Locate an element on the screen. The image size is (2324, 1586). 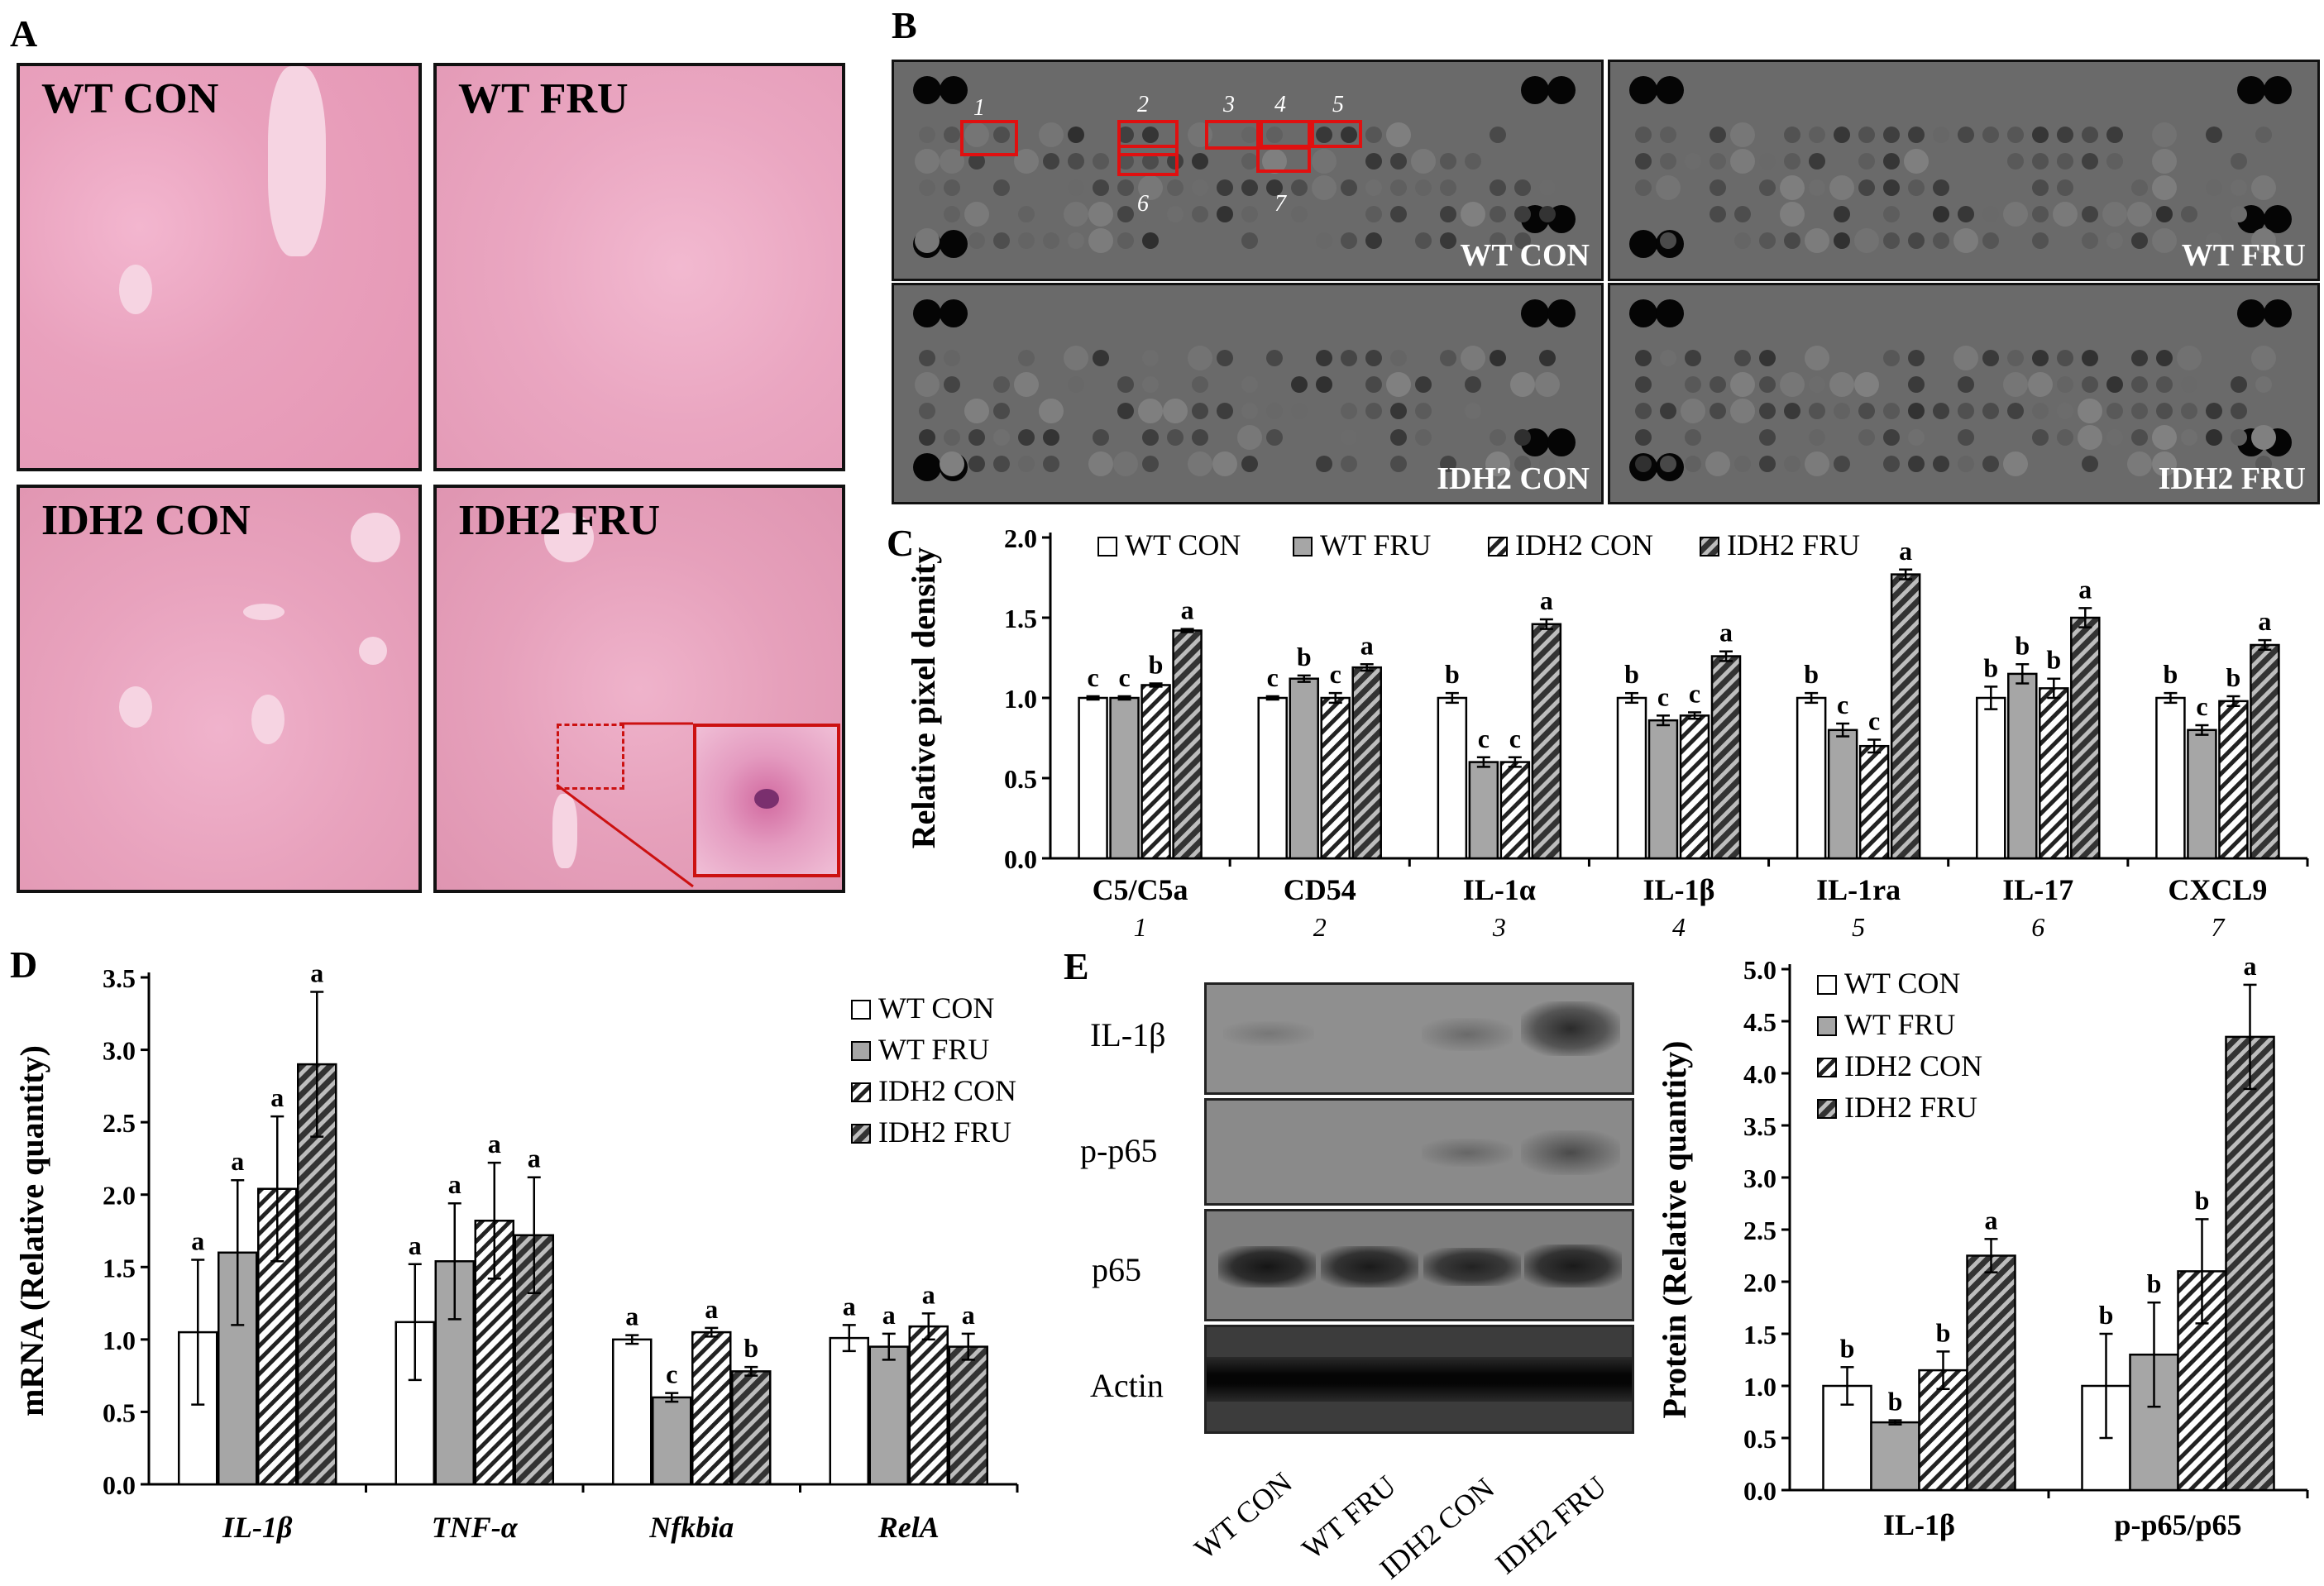
highlight-box is located at coordinates (1148, 138).